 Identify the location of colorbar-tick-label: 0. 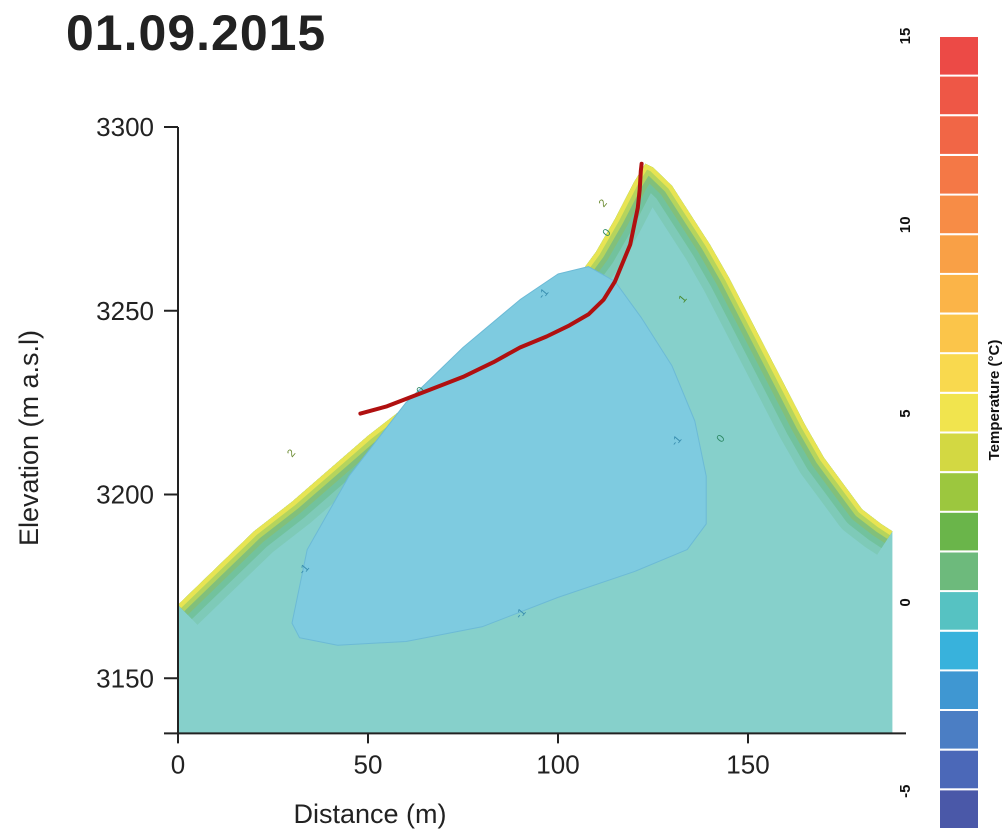
(905, 602).